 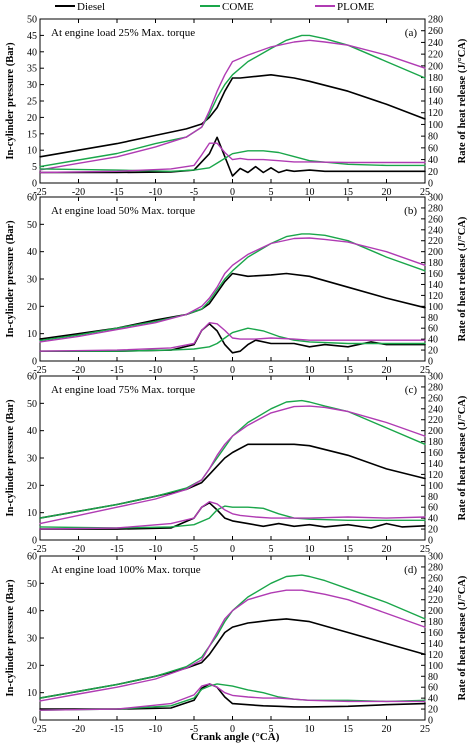 I want to click on y2-tick-label: 80, so click(x=433, y=318).